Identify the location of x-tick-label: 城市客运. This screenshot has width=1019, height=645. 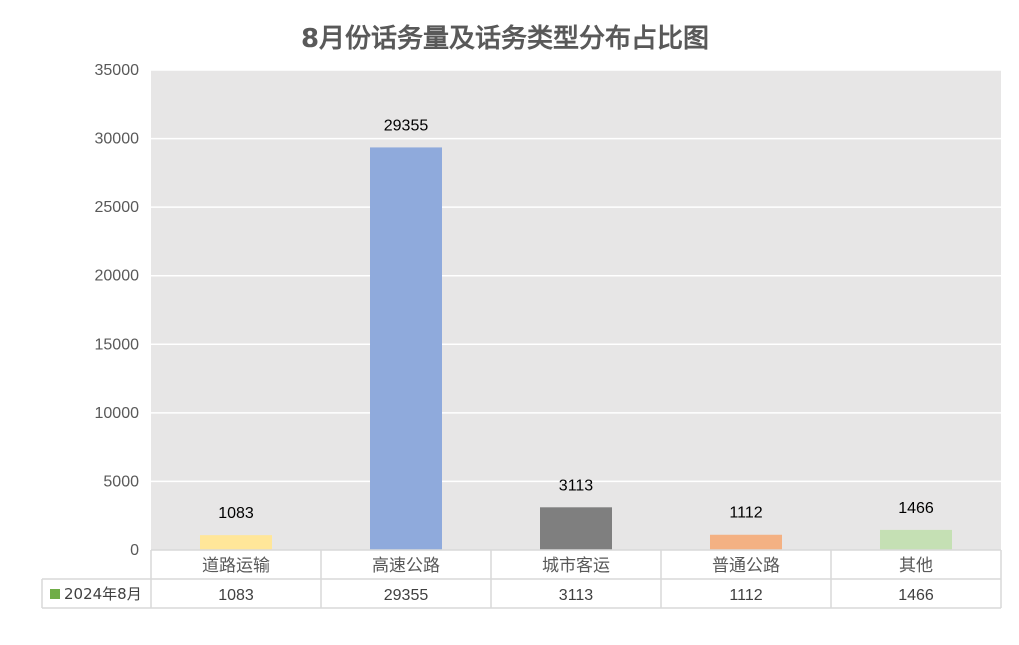
(576, 566).